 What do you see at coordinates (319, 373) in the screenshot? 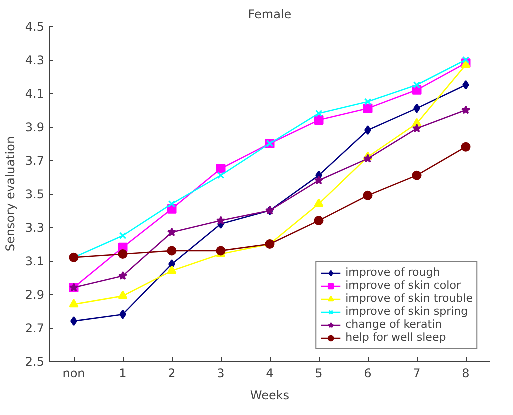
I see `x-tick-label: 5` at bounding box center [319, 373].